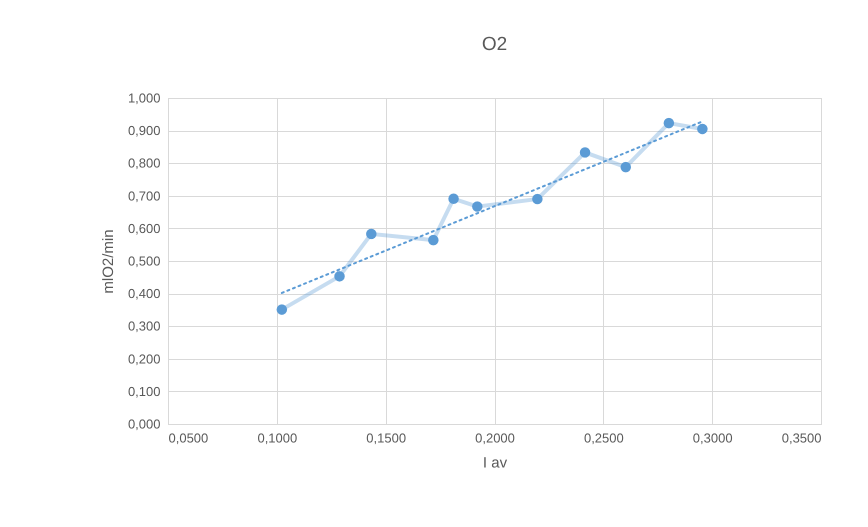 The image size is (868, 527). Describe the element at coordinates (144, 196) in the screenshot. I see `y-tick-label: 0,700` at that location.